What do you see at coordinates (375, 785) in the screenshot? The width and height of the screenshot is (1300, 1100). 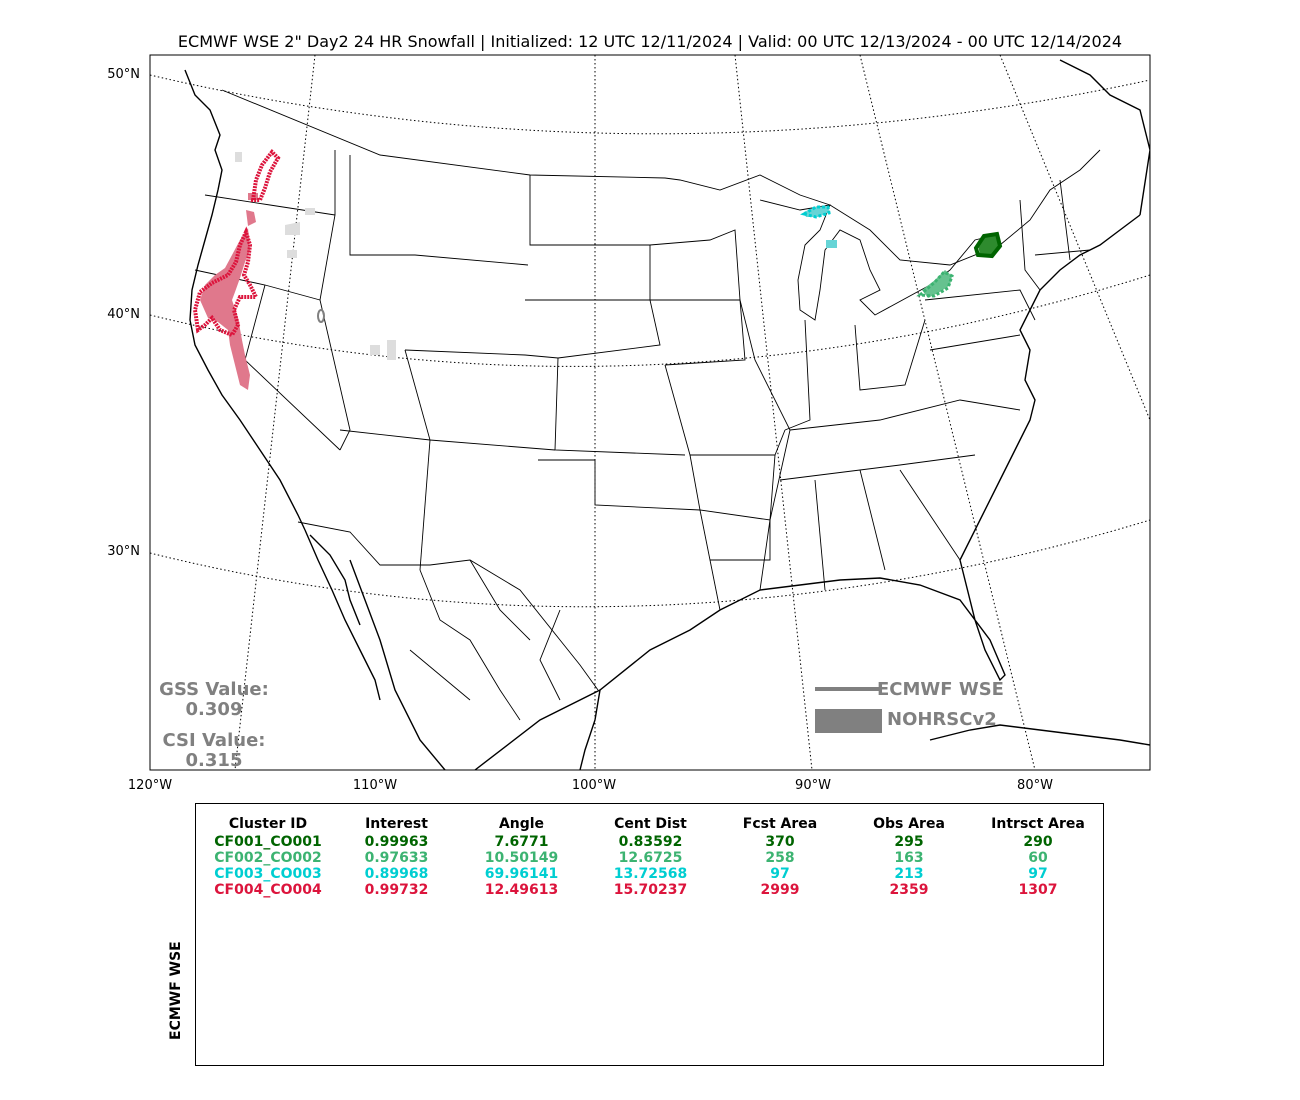 I see `lon-label-110: 110°W` at bounding box center [375, 785].